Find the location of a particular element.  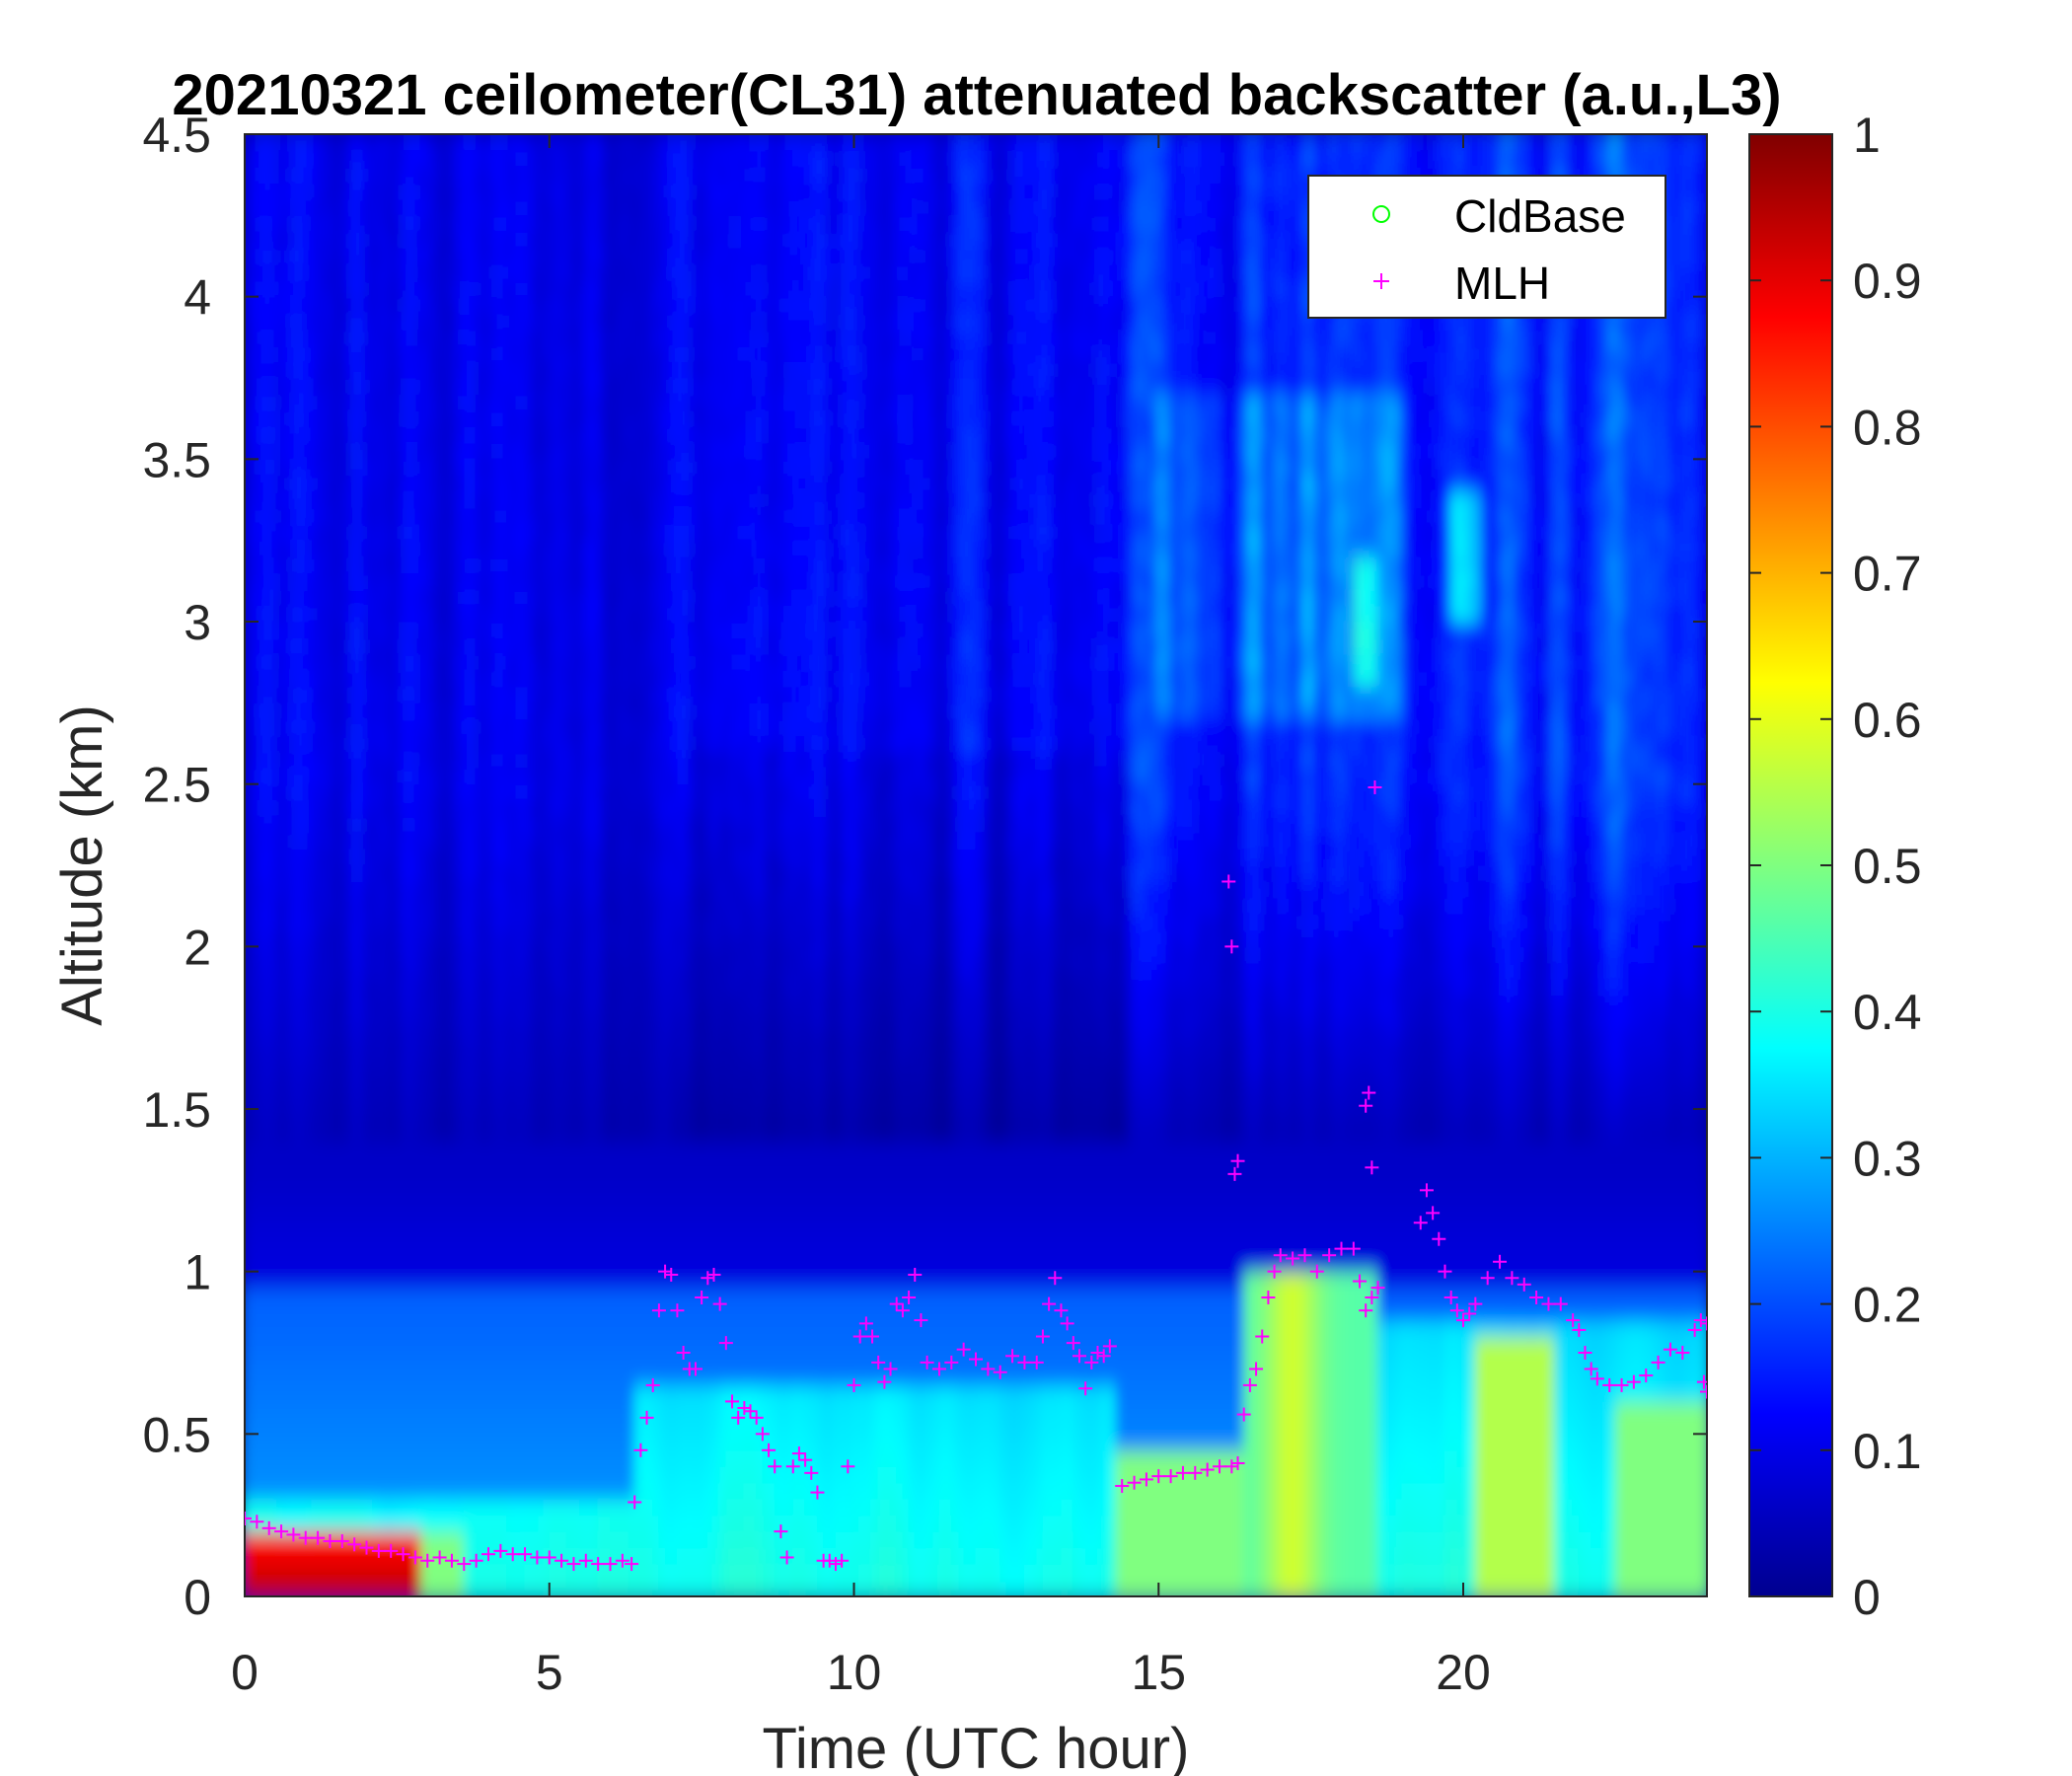

colorbar-tick-label: 0.4 is located at coordinates (1888, 1013).